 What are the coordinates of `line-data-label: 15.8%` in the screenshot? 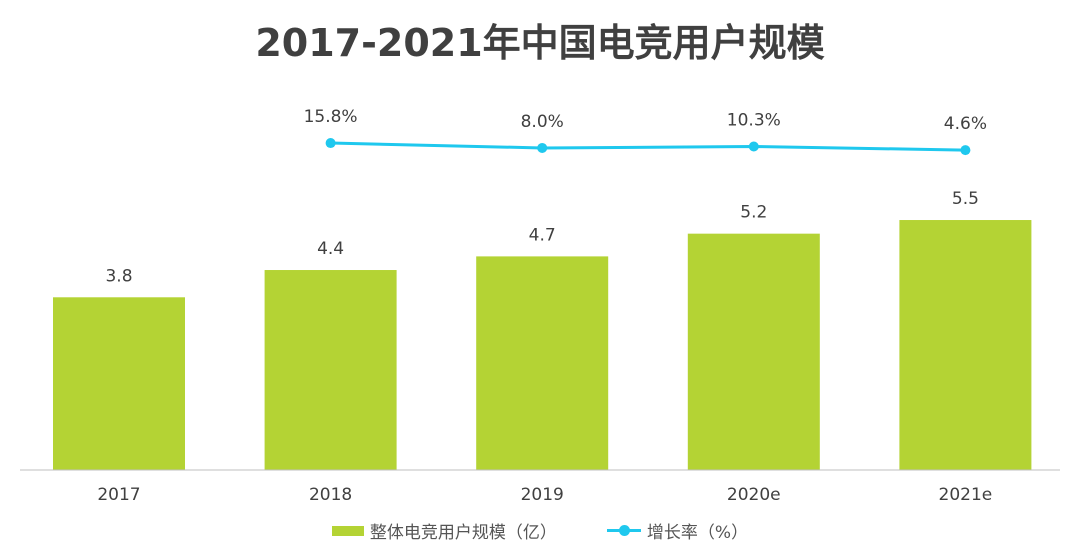 It's located at (331, 117).